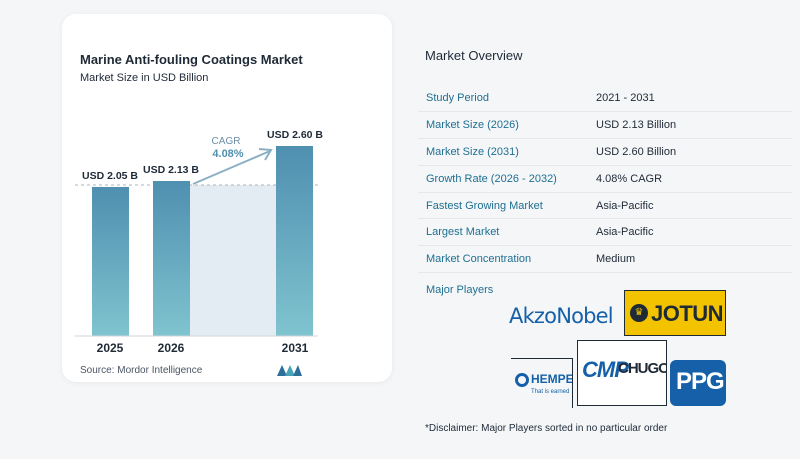 This screenshot has height=459, width=800. I want to click on cagr-arrow-head, so click(265, 154).